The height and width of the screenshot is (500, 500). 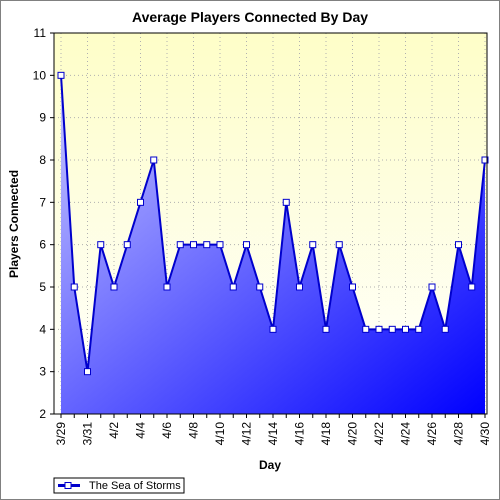 What do you see at coordinates (43, 223) in the screenshot?
I see `y-axis-ticks: 2 3 4 5 6 7 8 9 10 11` at bounding box center [43, 223].